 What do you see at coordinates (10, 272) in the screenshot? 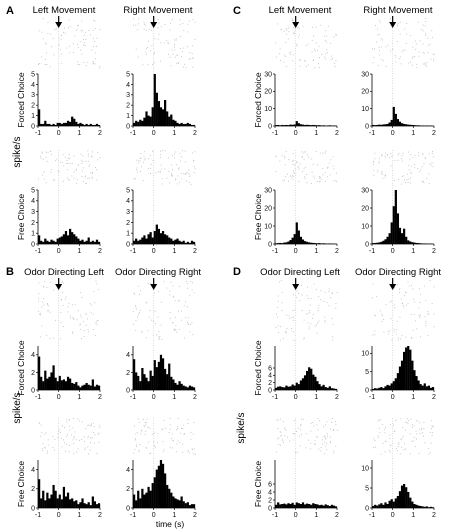
I see `panel-letter-b: B` at bounding box center [10, 272].